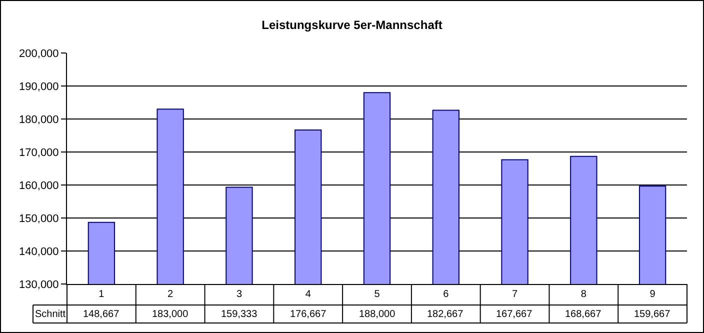 This screenshot has width=704, height=333. I want to click on x-tick-label: 4, so click(308, 294).